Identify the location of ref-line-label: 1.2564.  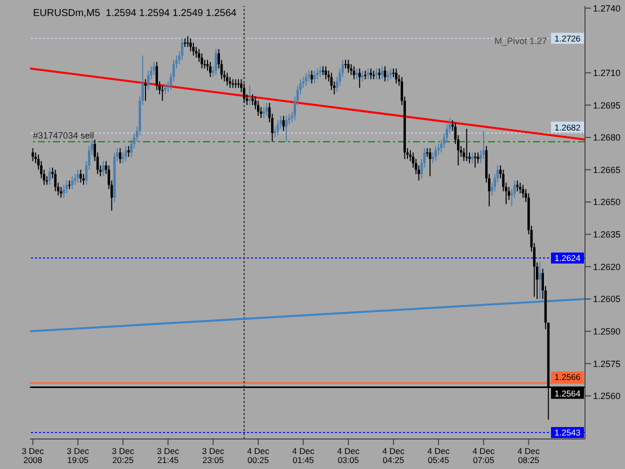
(567, 393).